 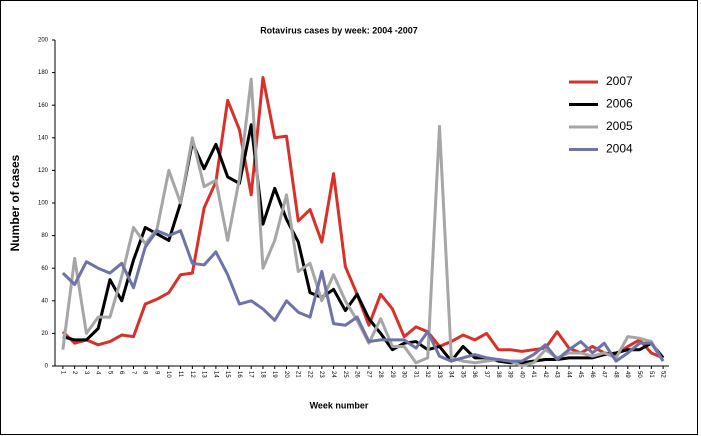 What do you see at coordinates (44, 334) in the screenshot?
I see `y-tick-label: 20` at bounding box center [44, 334].